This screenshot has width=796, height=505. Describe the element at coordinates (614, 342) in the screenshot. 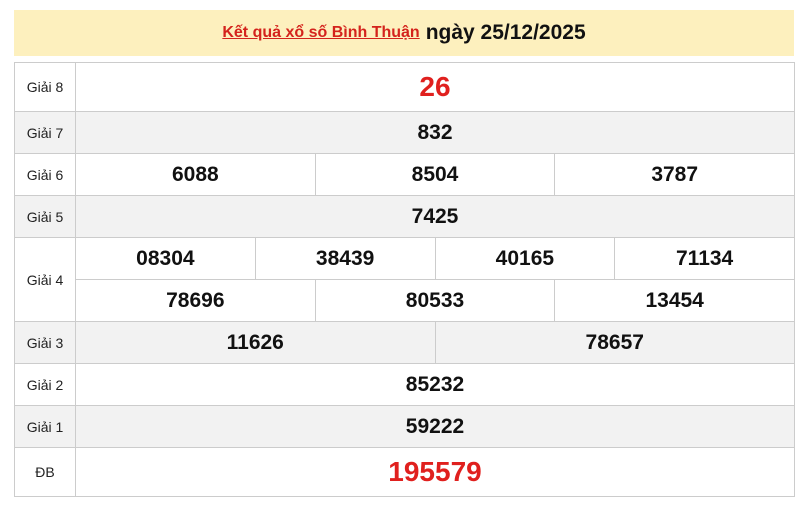

I see `prize-number: 78657` at that location.